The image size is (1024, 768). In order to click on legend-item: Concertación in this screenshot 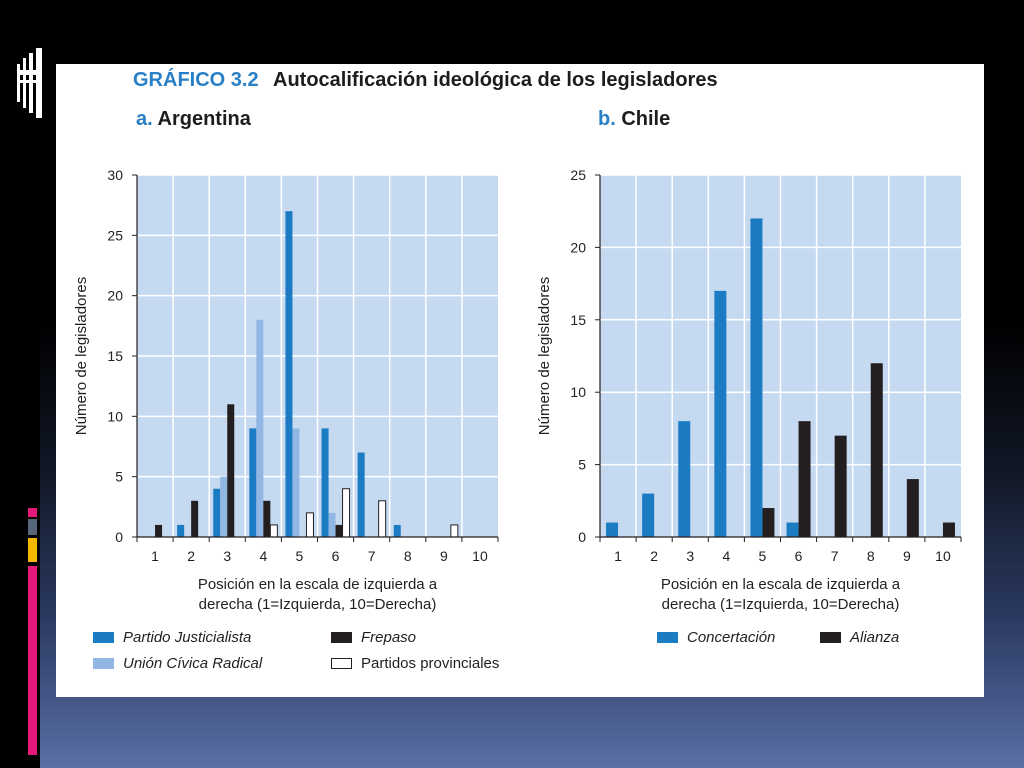, I will do `click(738, 637)`.